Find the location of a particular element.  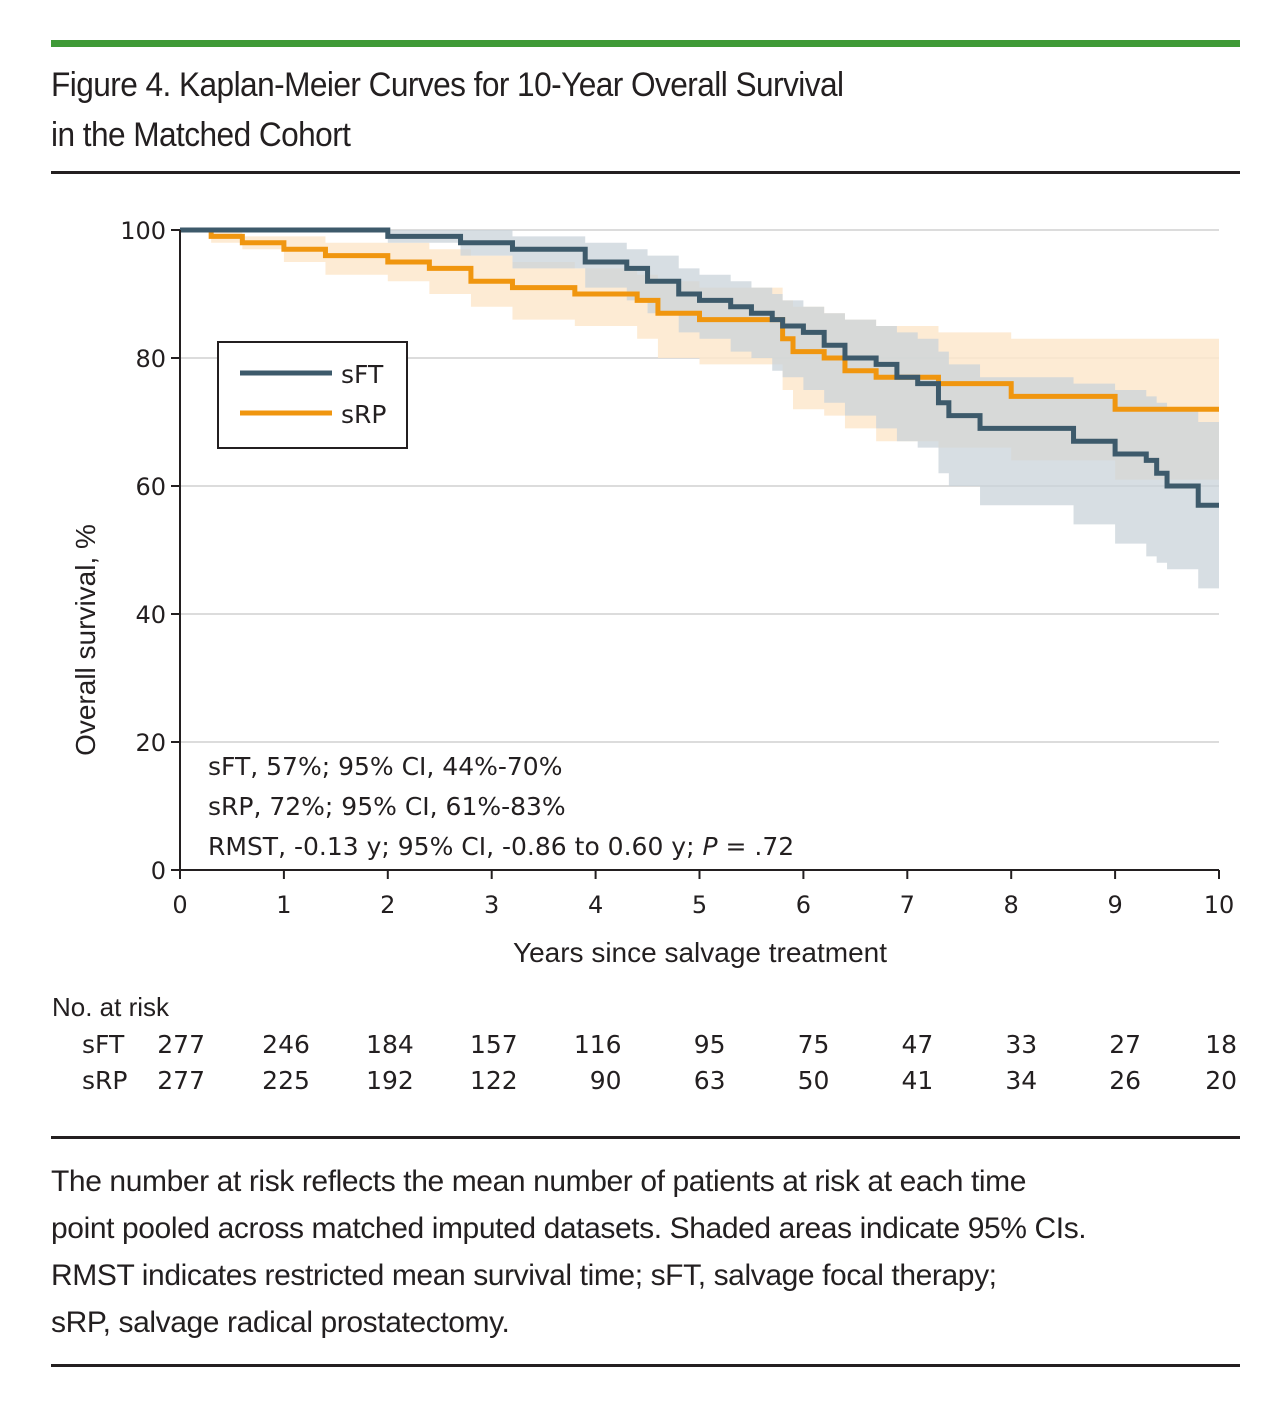

y-tick-label: 80 is located at coordinates (150, 359).